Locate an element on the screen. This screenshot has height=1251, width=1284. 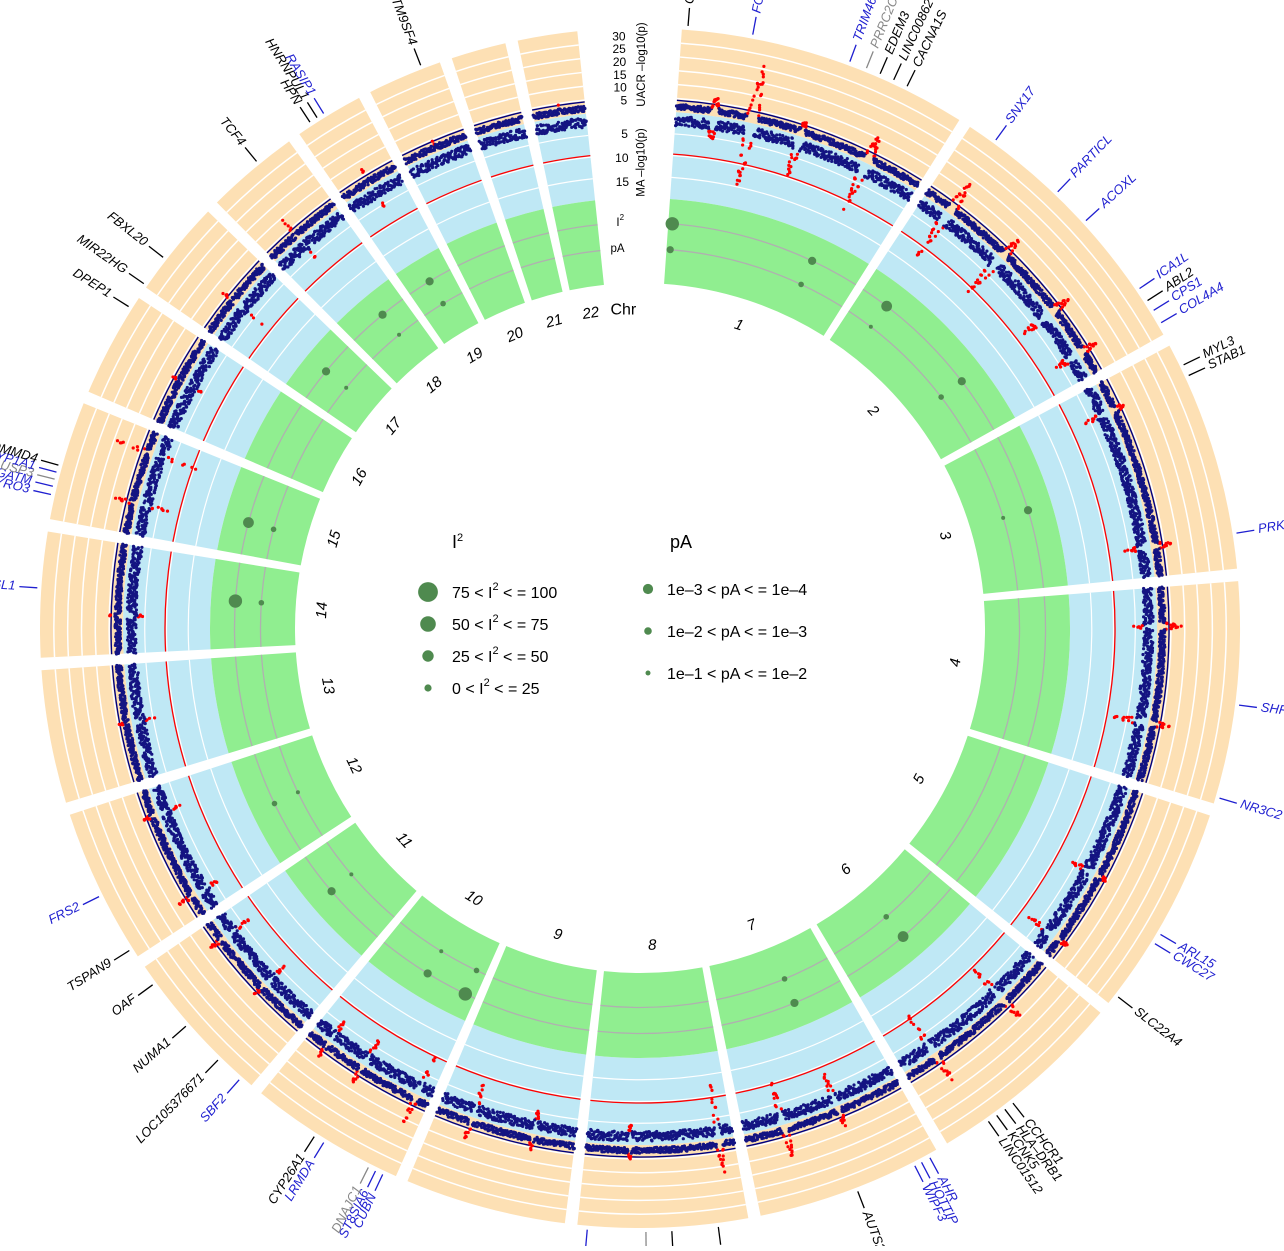
uacr-band-chr20 is located at coordinates (419, 114).